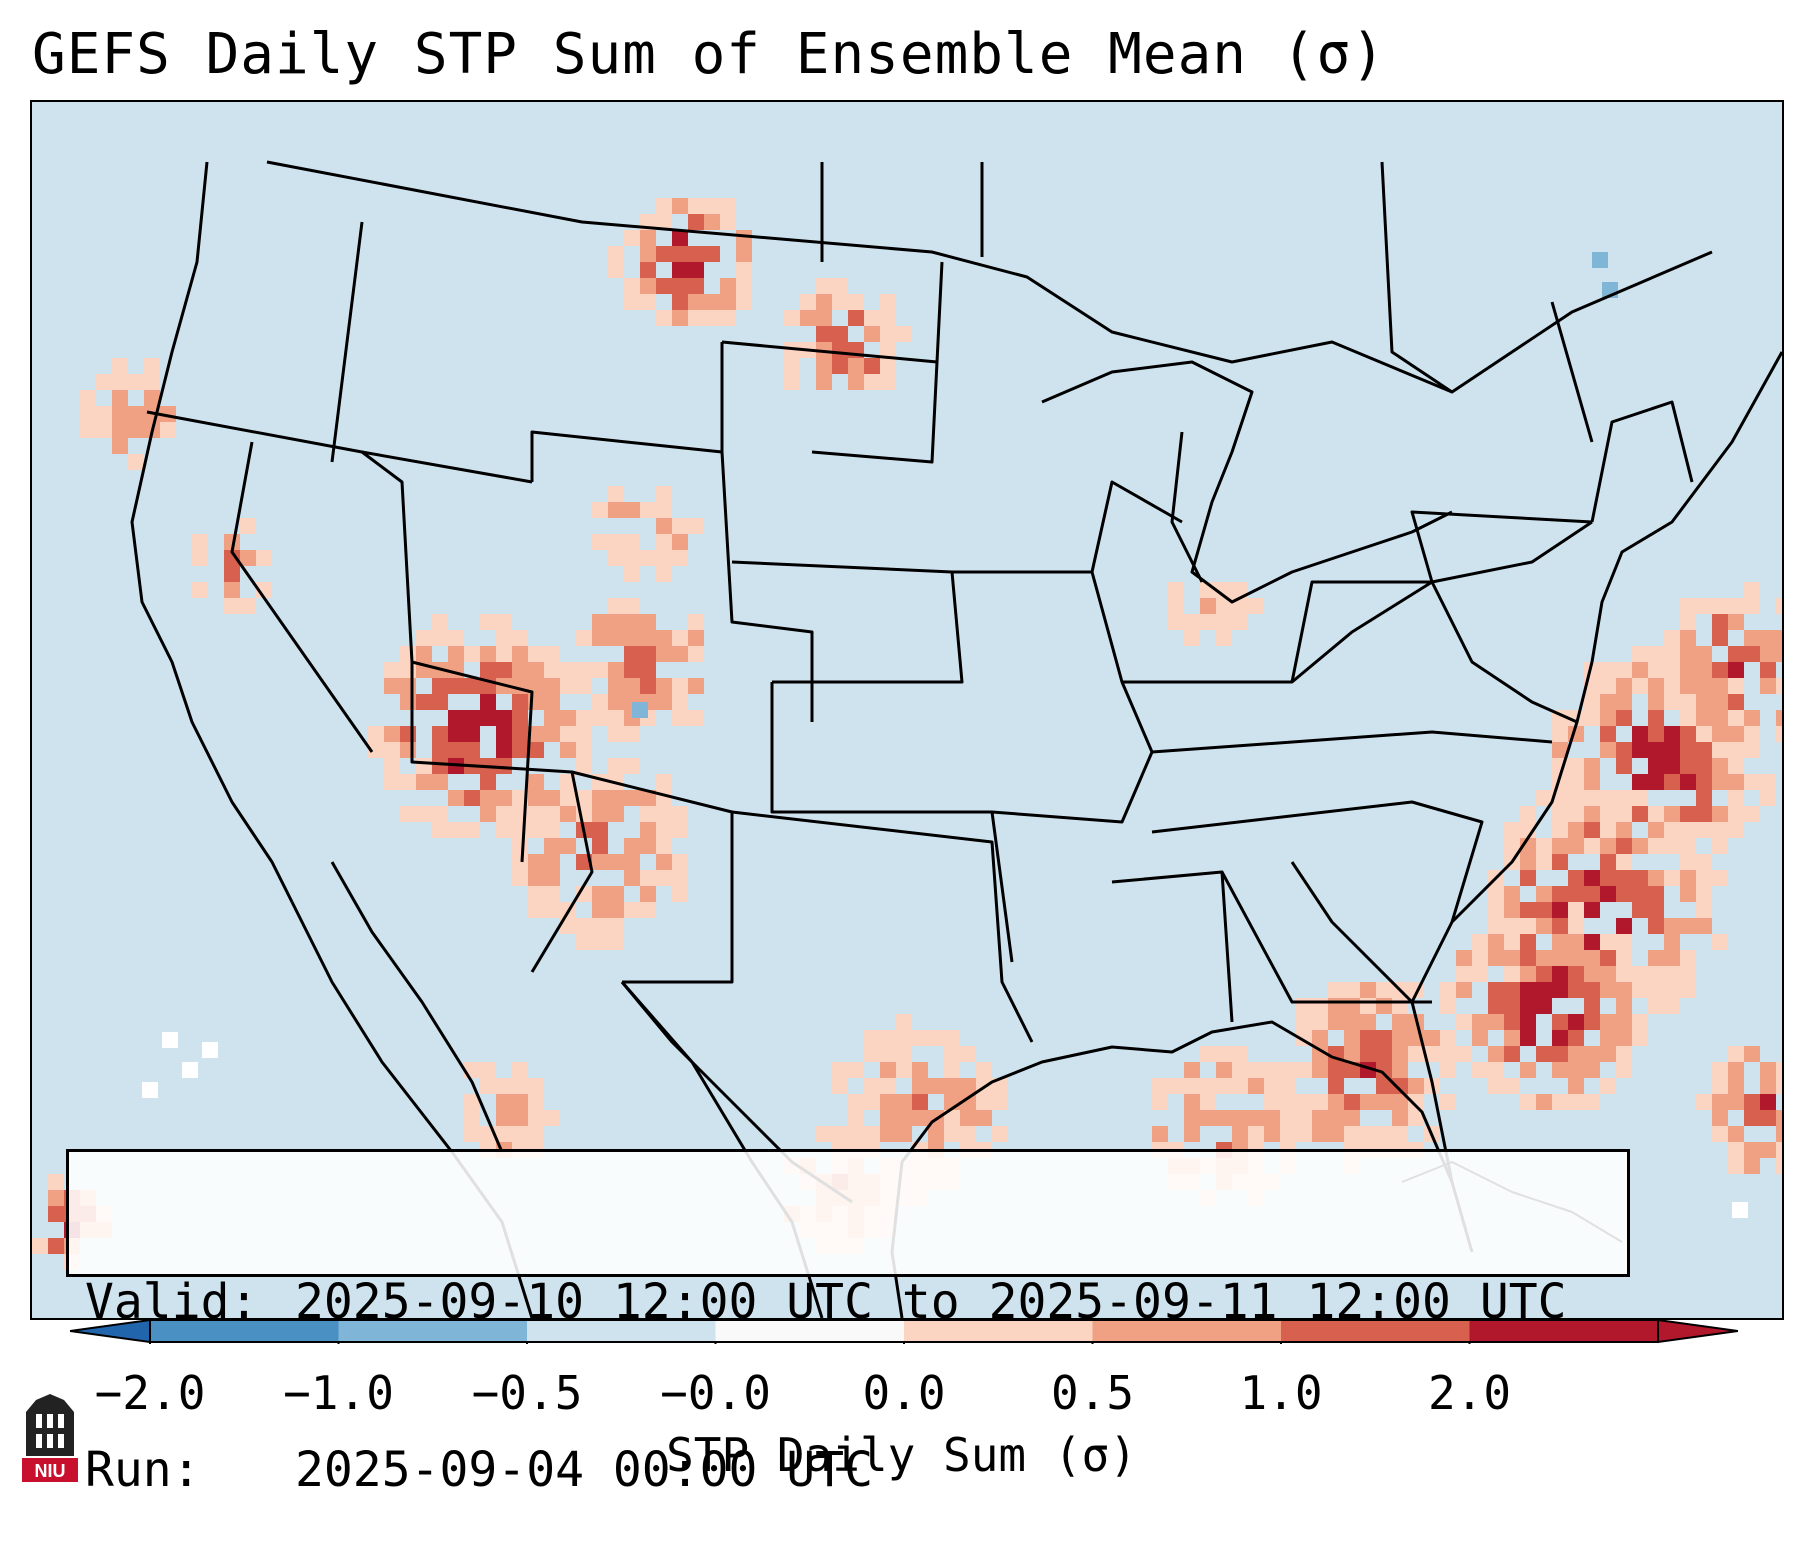  I want to click on colorbar-label: STP Daily Sum (σ), so click(901, 1455).